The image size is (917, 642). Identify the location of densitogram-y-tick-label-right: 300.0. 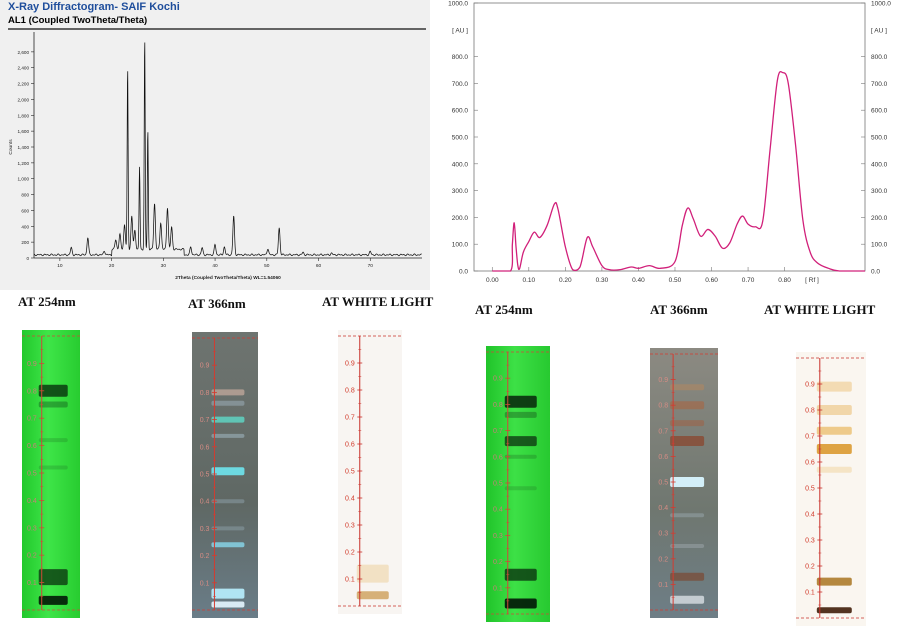
(879, 191).